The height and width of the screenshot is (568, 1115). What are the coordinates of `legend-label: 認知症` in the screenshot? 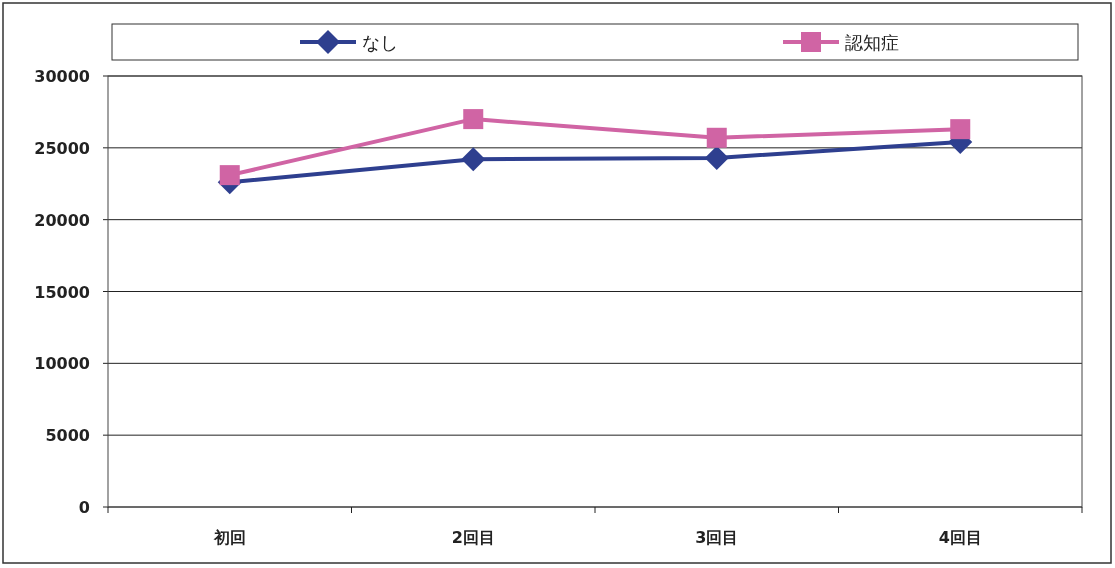 It's located at (872, 42).